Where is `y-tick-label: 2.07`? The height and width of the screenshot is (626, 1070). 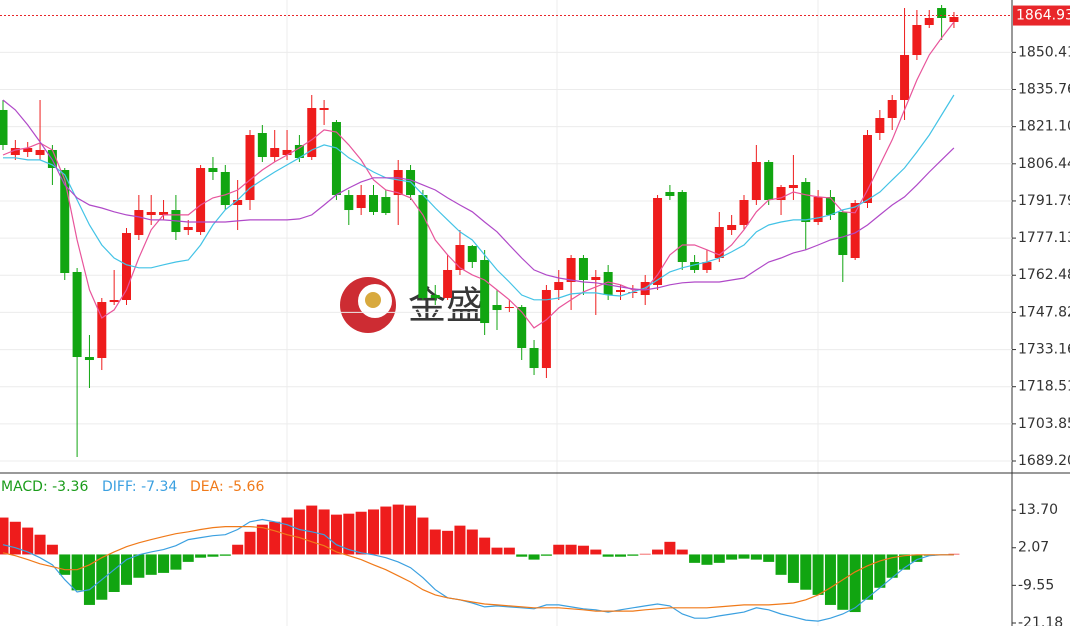 y-tick-label: 2.07 is located at coordinates (1033, 548).